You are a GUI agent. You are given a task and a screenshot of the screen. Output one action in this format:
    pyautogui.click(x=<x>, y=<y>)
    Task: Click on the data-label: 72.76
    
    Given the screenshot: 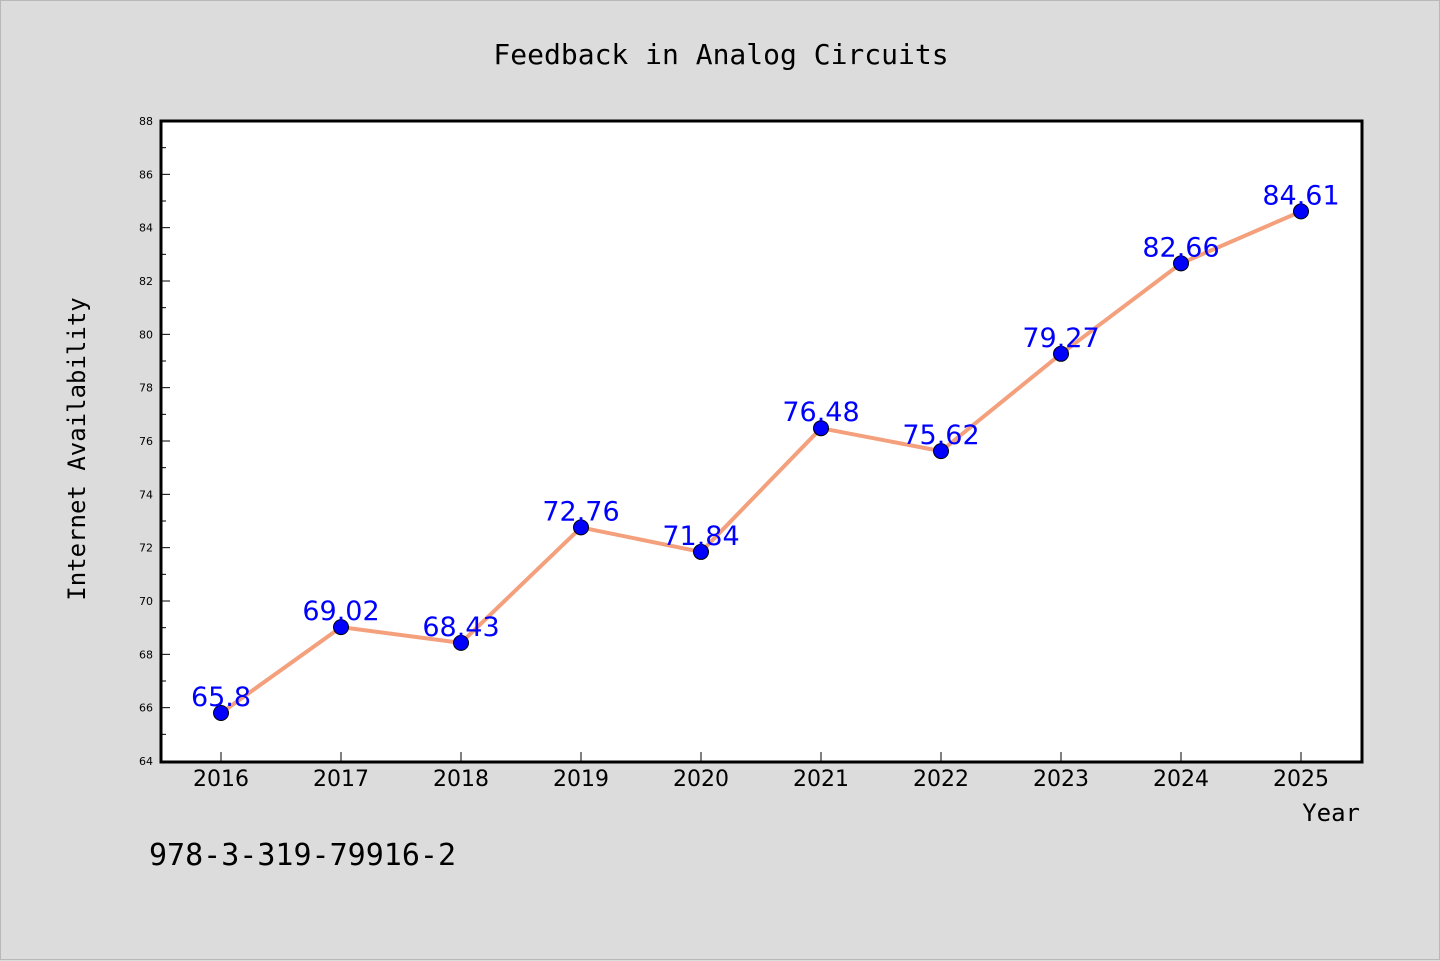 What is the action you would take?
    pyautogui.click(x=580, y=511)
    